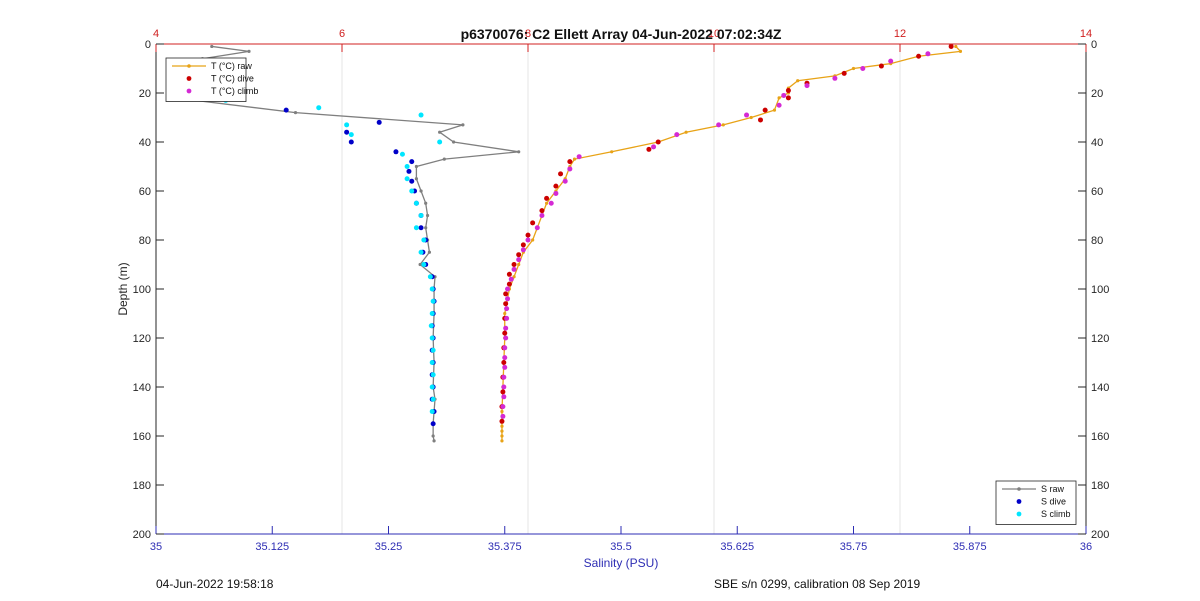 The height and width of the screenshot is (601, 1200). What do you see at coordinates (714, 34) in the screenshot?
I see `x-tick-label-top: 10` at bounding box center [714, 34].